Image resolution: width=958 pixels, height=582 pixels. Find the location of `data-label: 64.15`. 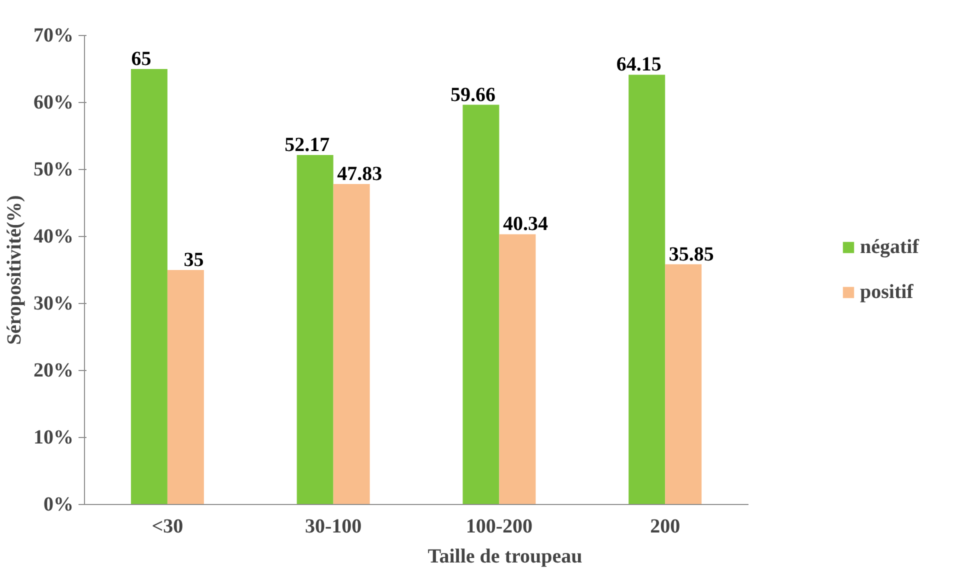

data-label: 64.15 is located at coordinates (639, 65).